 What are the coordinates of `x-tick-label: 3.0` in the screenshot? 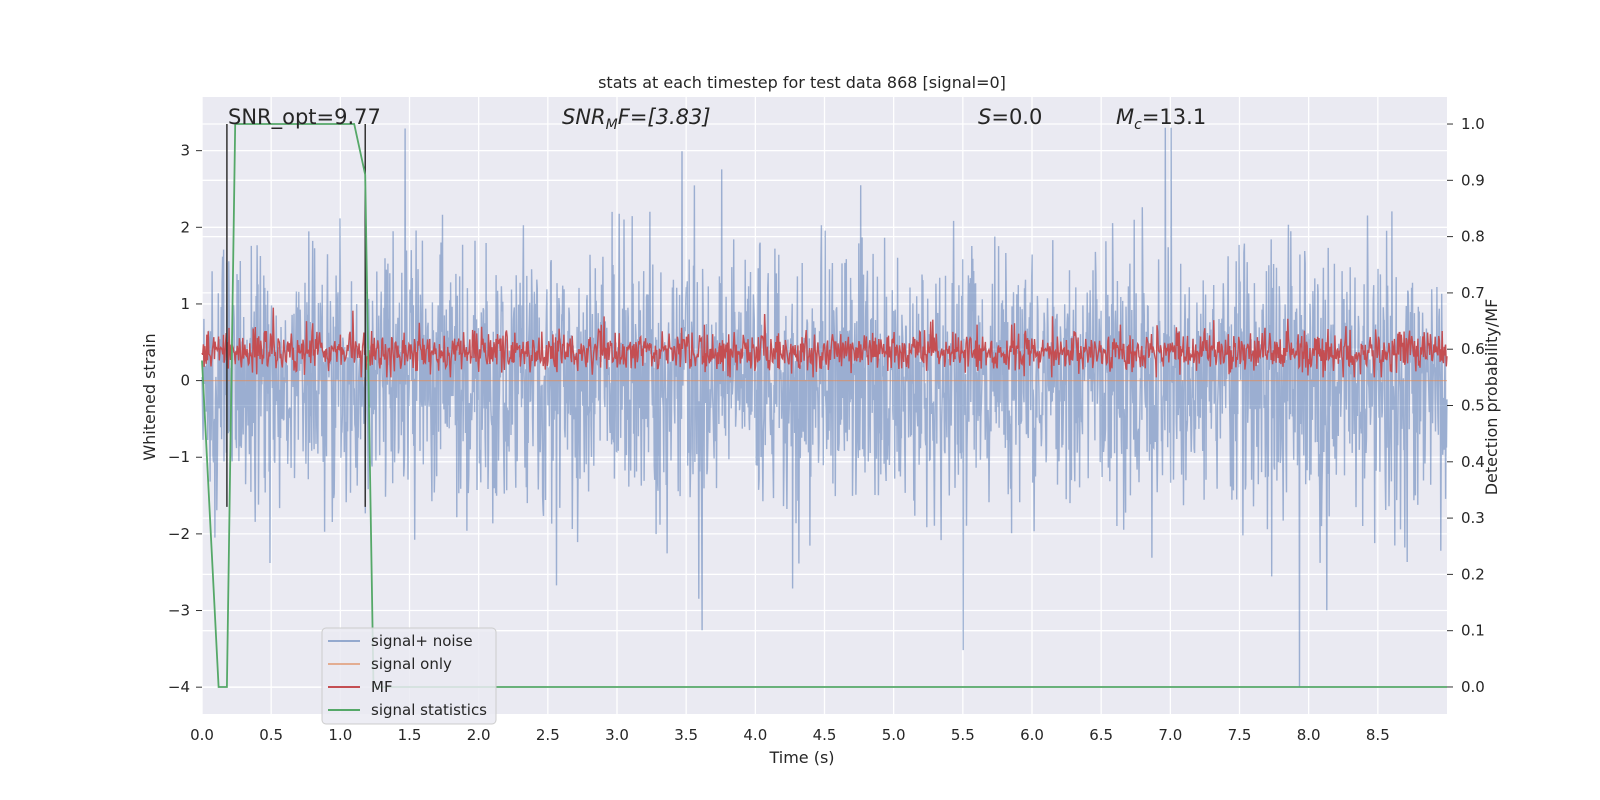 It's located at (617, 735).